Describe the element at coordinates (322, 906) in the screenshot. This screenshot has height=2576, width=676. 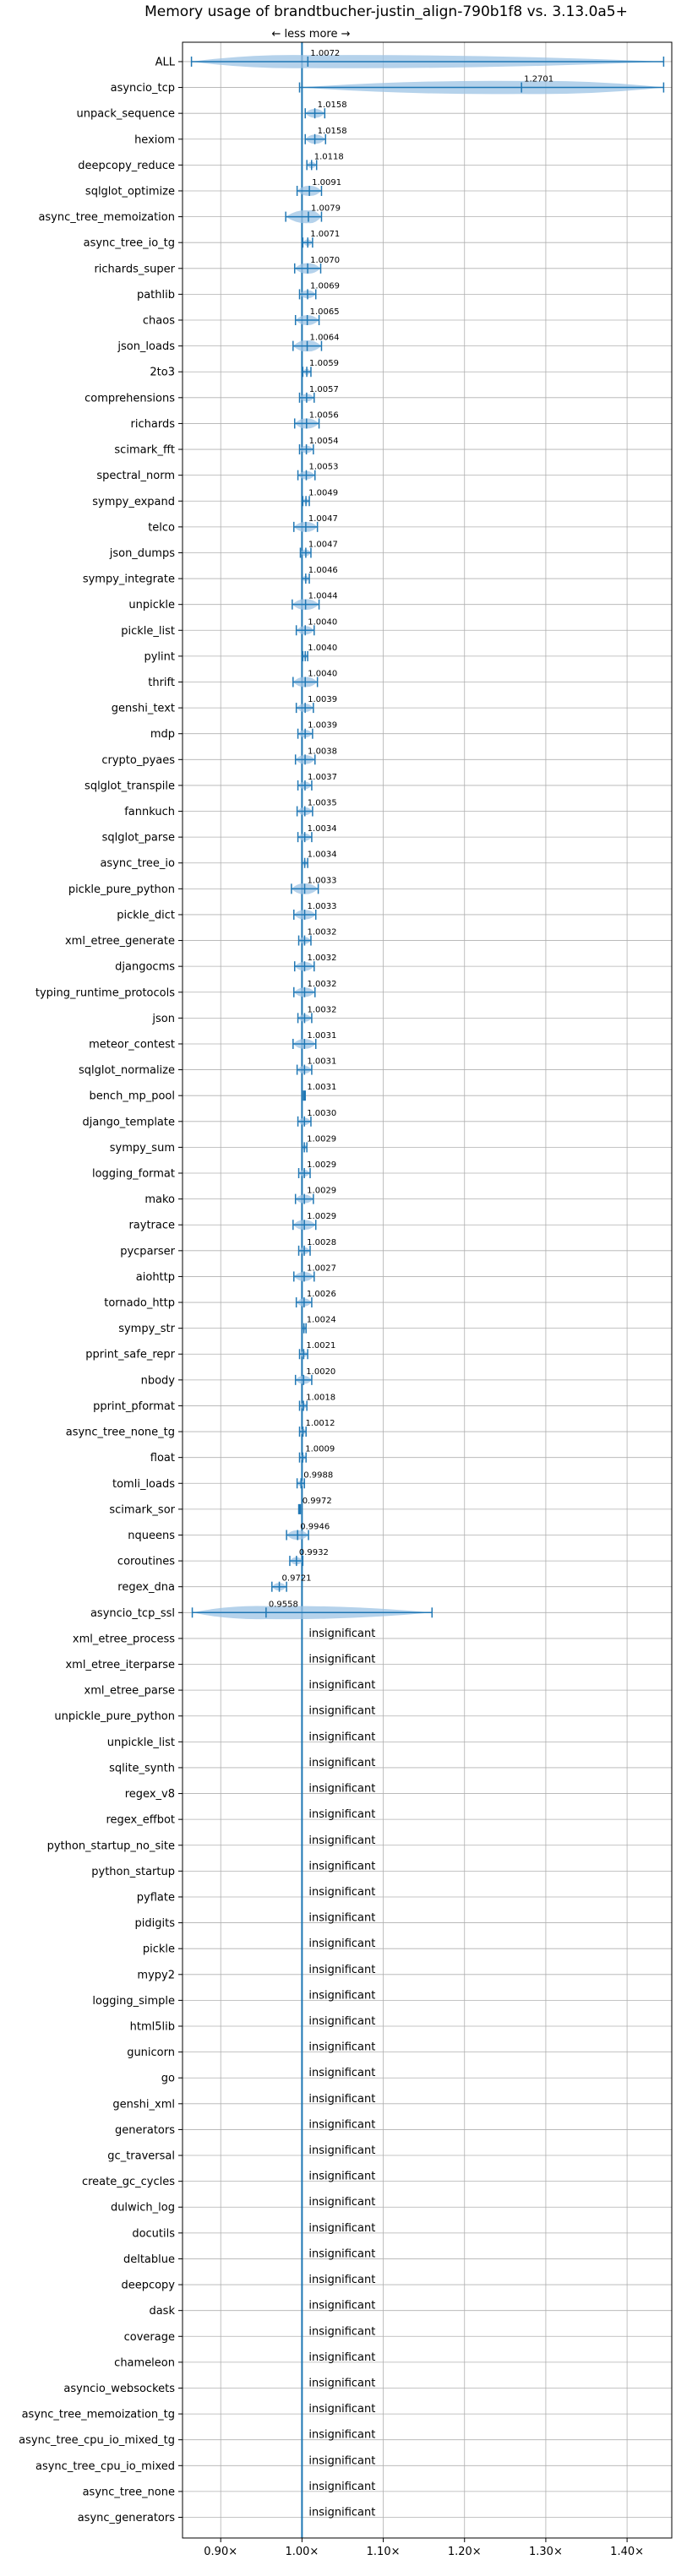
I see `value-label: 1.0033` at that location.